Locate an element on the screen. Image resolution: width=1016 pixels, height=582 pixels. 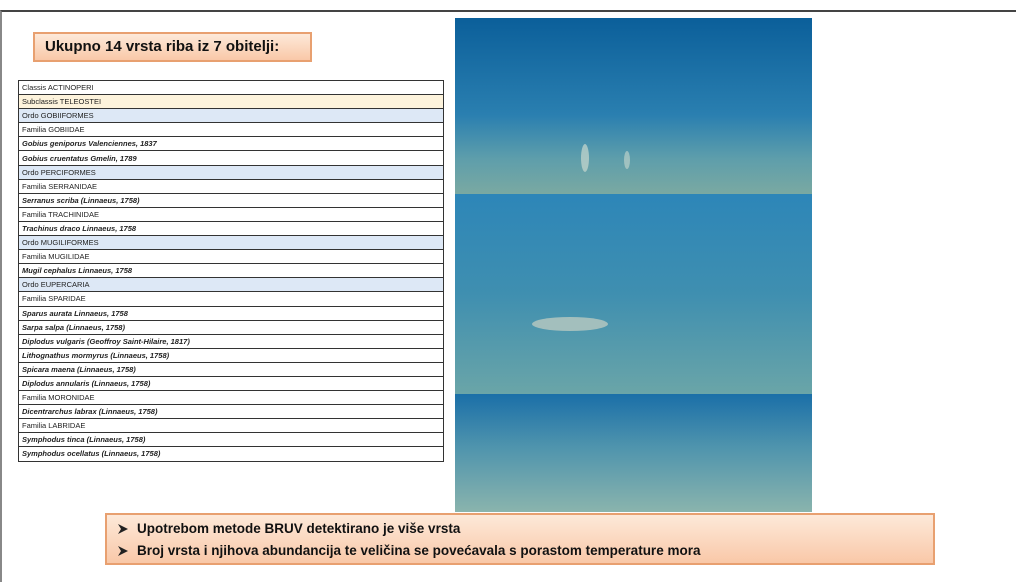
table-row: Mugil cephalus Linnaeus, 1758 is located at coordinates (231, 271).